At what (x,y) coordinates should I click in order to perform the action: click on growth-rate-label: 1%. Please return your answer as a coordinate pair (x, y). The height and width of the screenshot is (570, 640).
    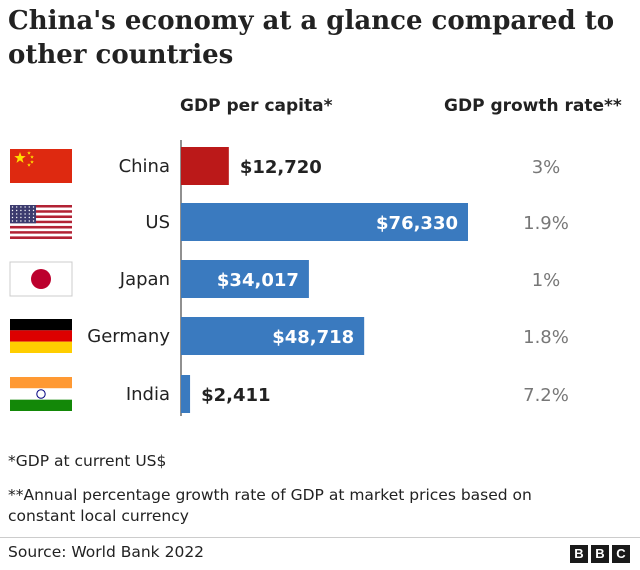
    Looking at the image, I should click on (546, 280).